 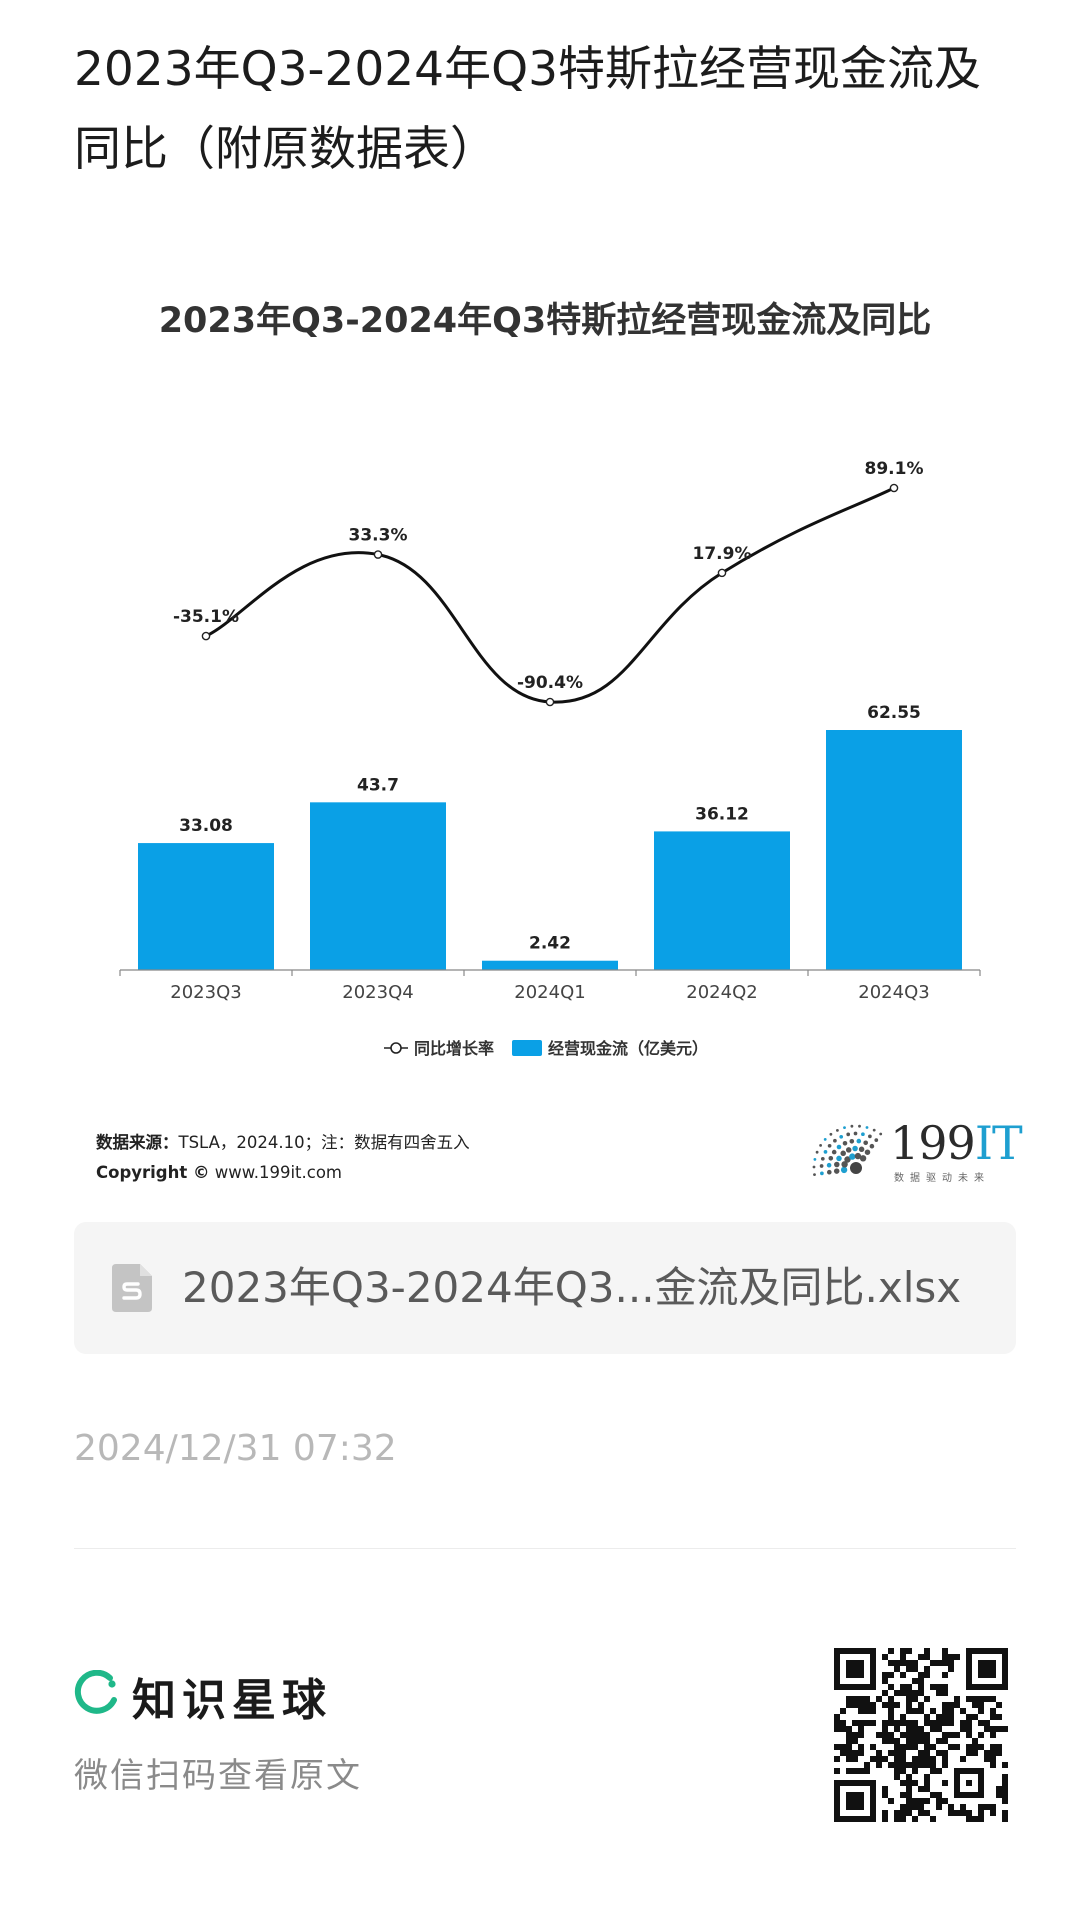 I want to click on attachment-filename: 2023年Q3-2024年Q3...金流及同比.xlsx, so click(x=572, y=1287).